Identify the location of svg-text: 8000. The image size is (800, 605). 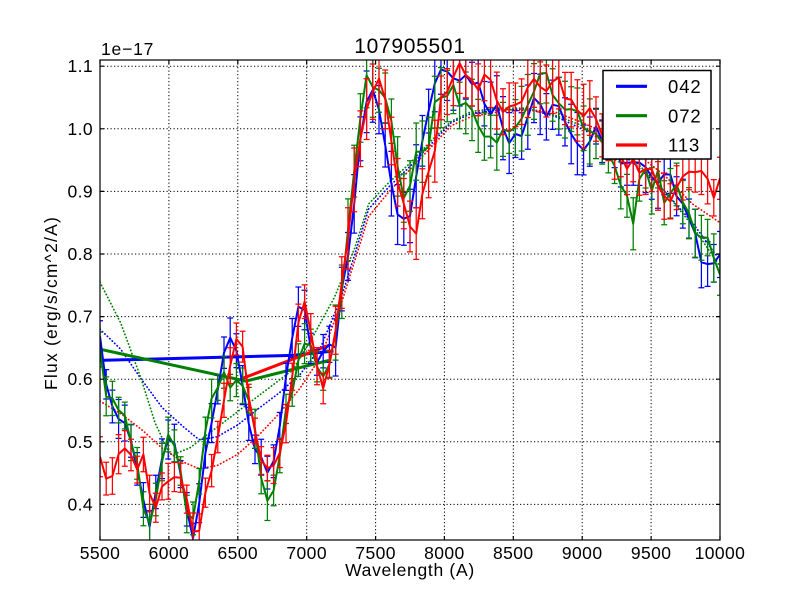
(444, 553).